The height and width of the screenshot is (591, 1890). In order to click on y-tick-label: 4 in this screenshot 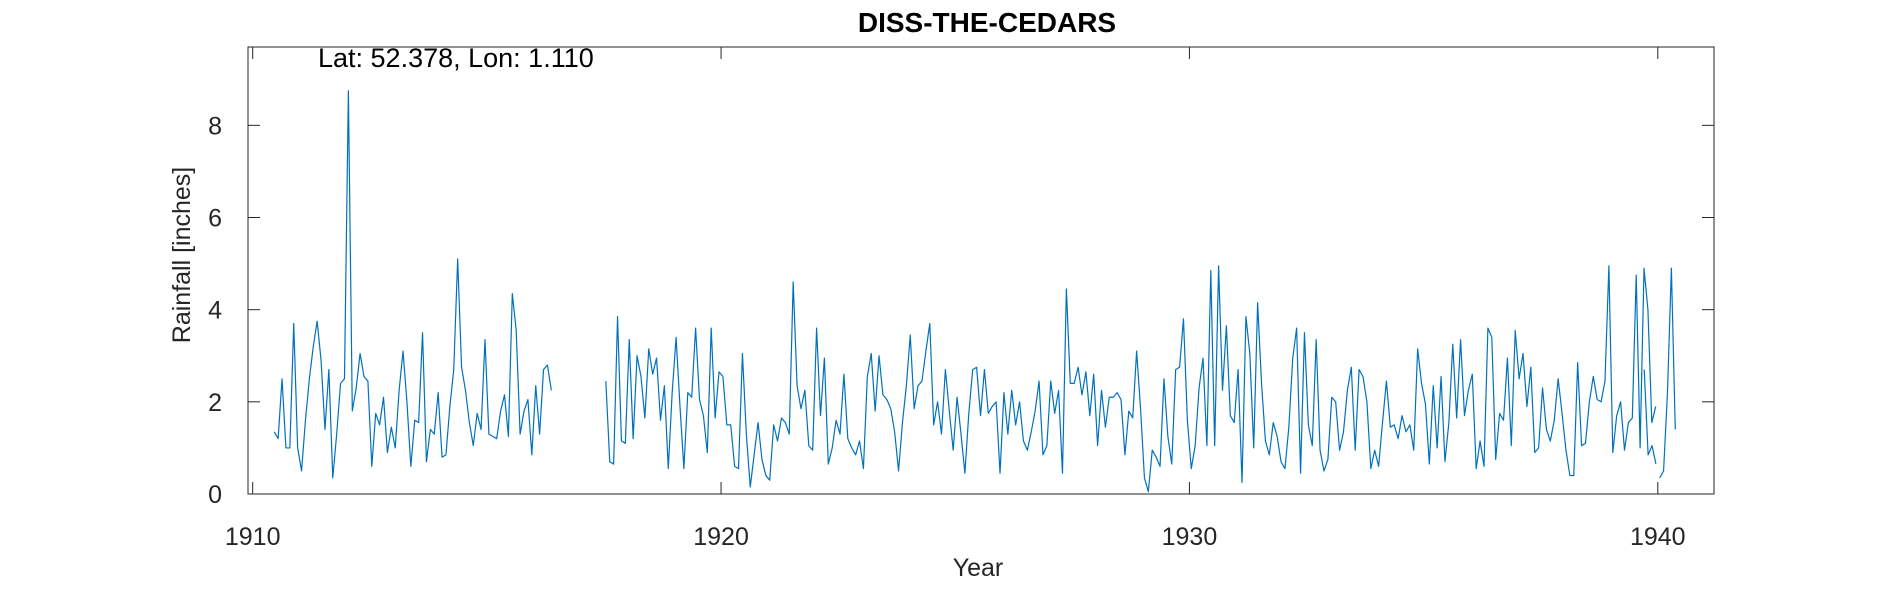, I will do `click(215, 311)`.